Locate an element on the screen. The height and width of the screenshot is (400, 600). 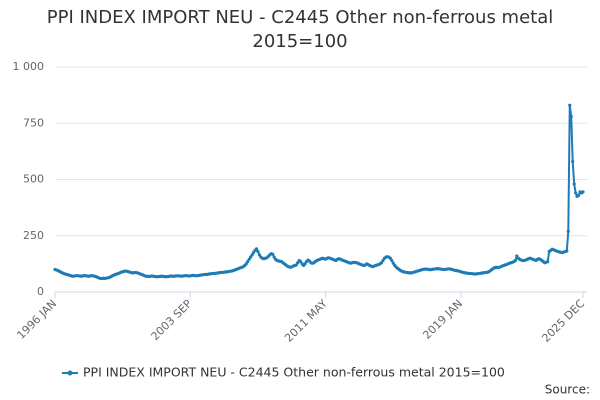
x-tick-label: 2019 JAN is located at coordinates (442, 319).